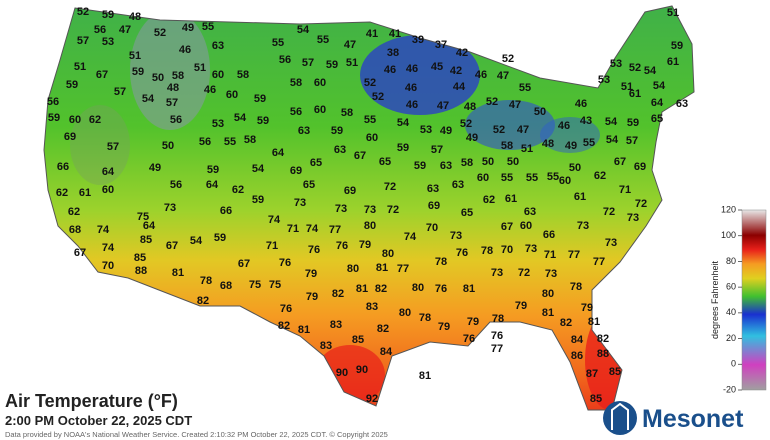  I want to click on station-value: 85, so click(615, 372).